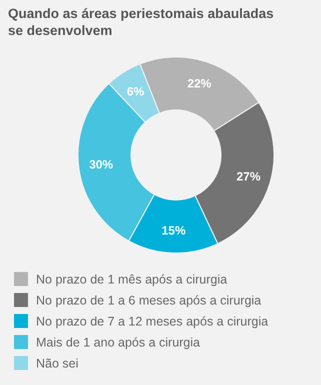 The width and height of the screenshot is (321, 385). What do you see at coordinates (199, 83) in the screenshot?
I see `data-label: 22%` at bounding box center [199, 83].